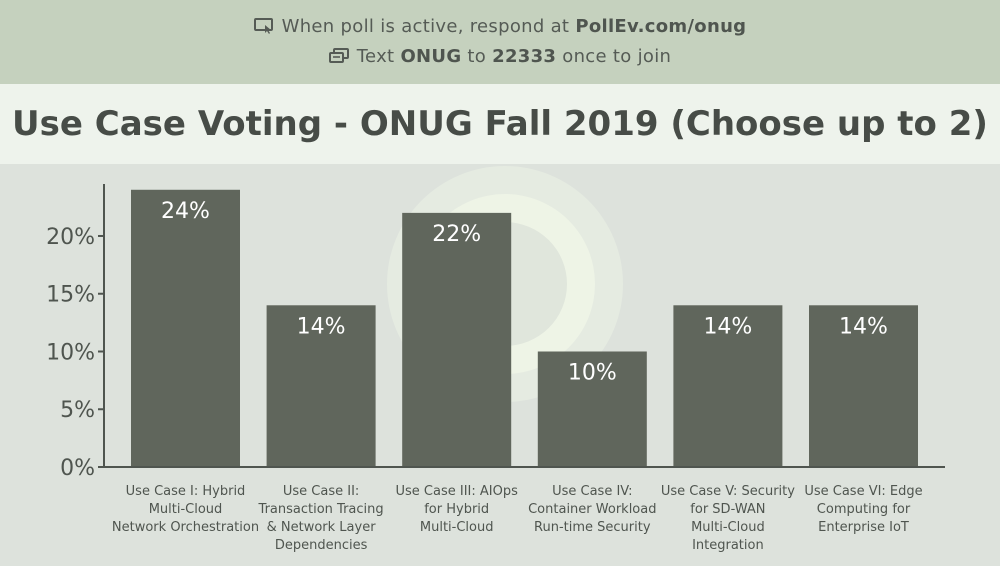  I want to click on poll-instruction-sms: Text ONUG to 22333 once to join, so click(500, 57).